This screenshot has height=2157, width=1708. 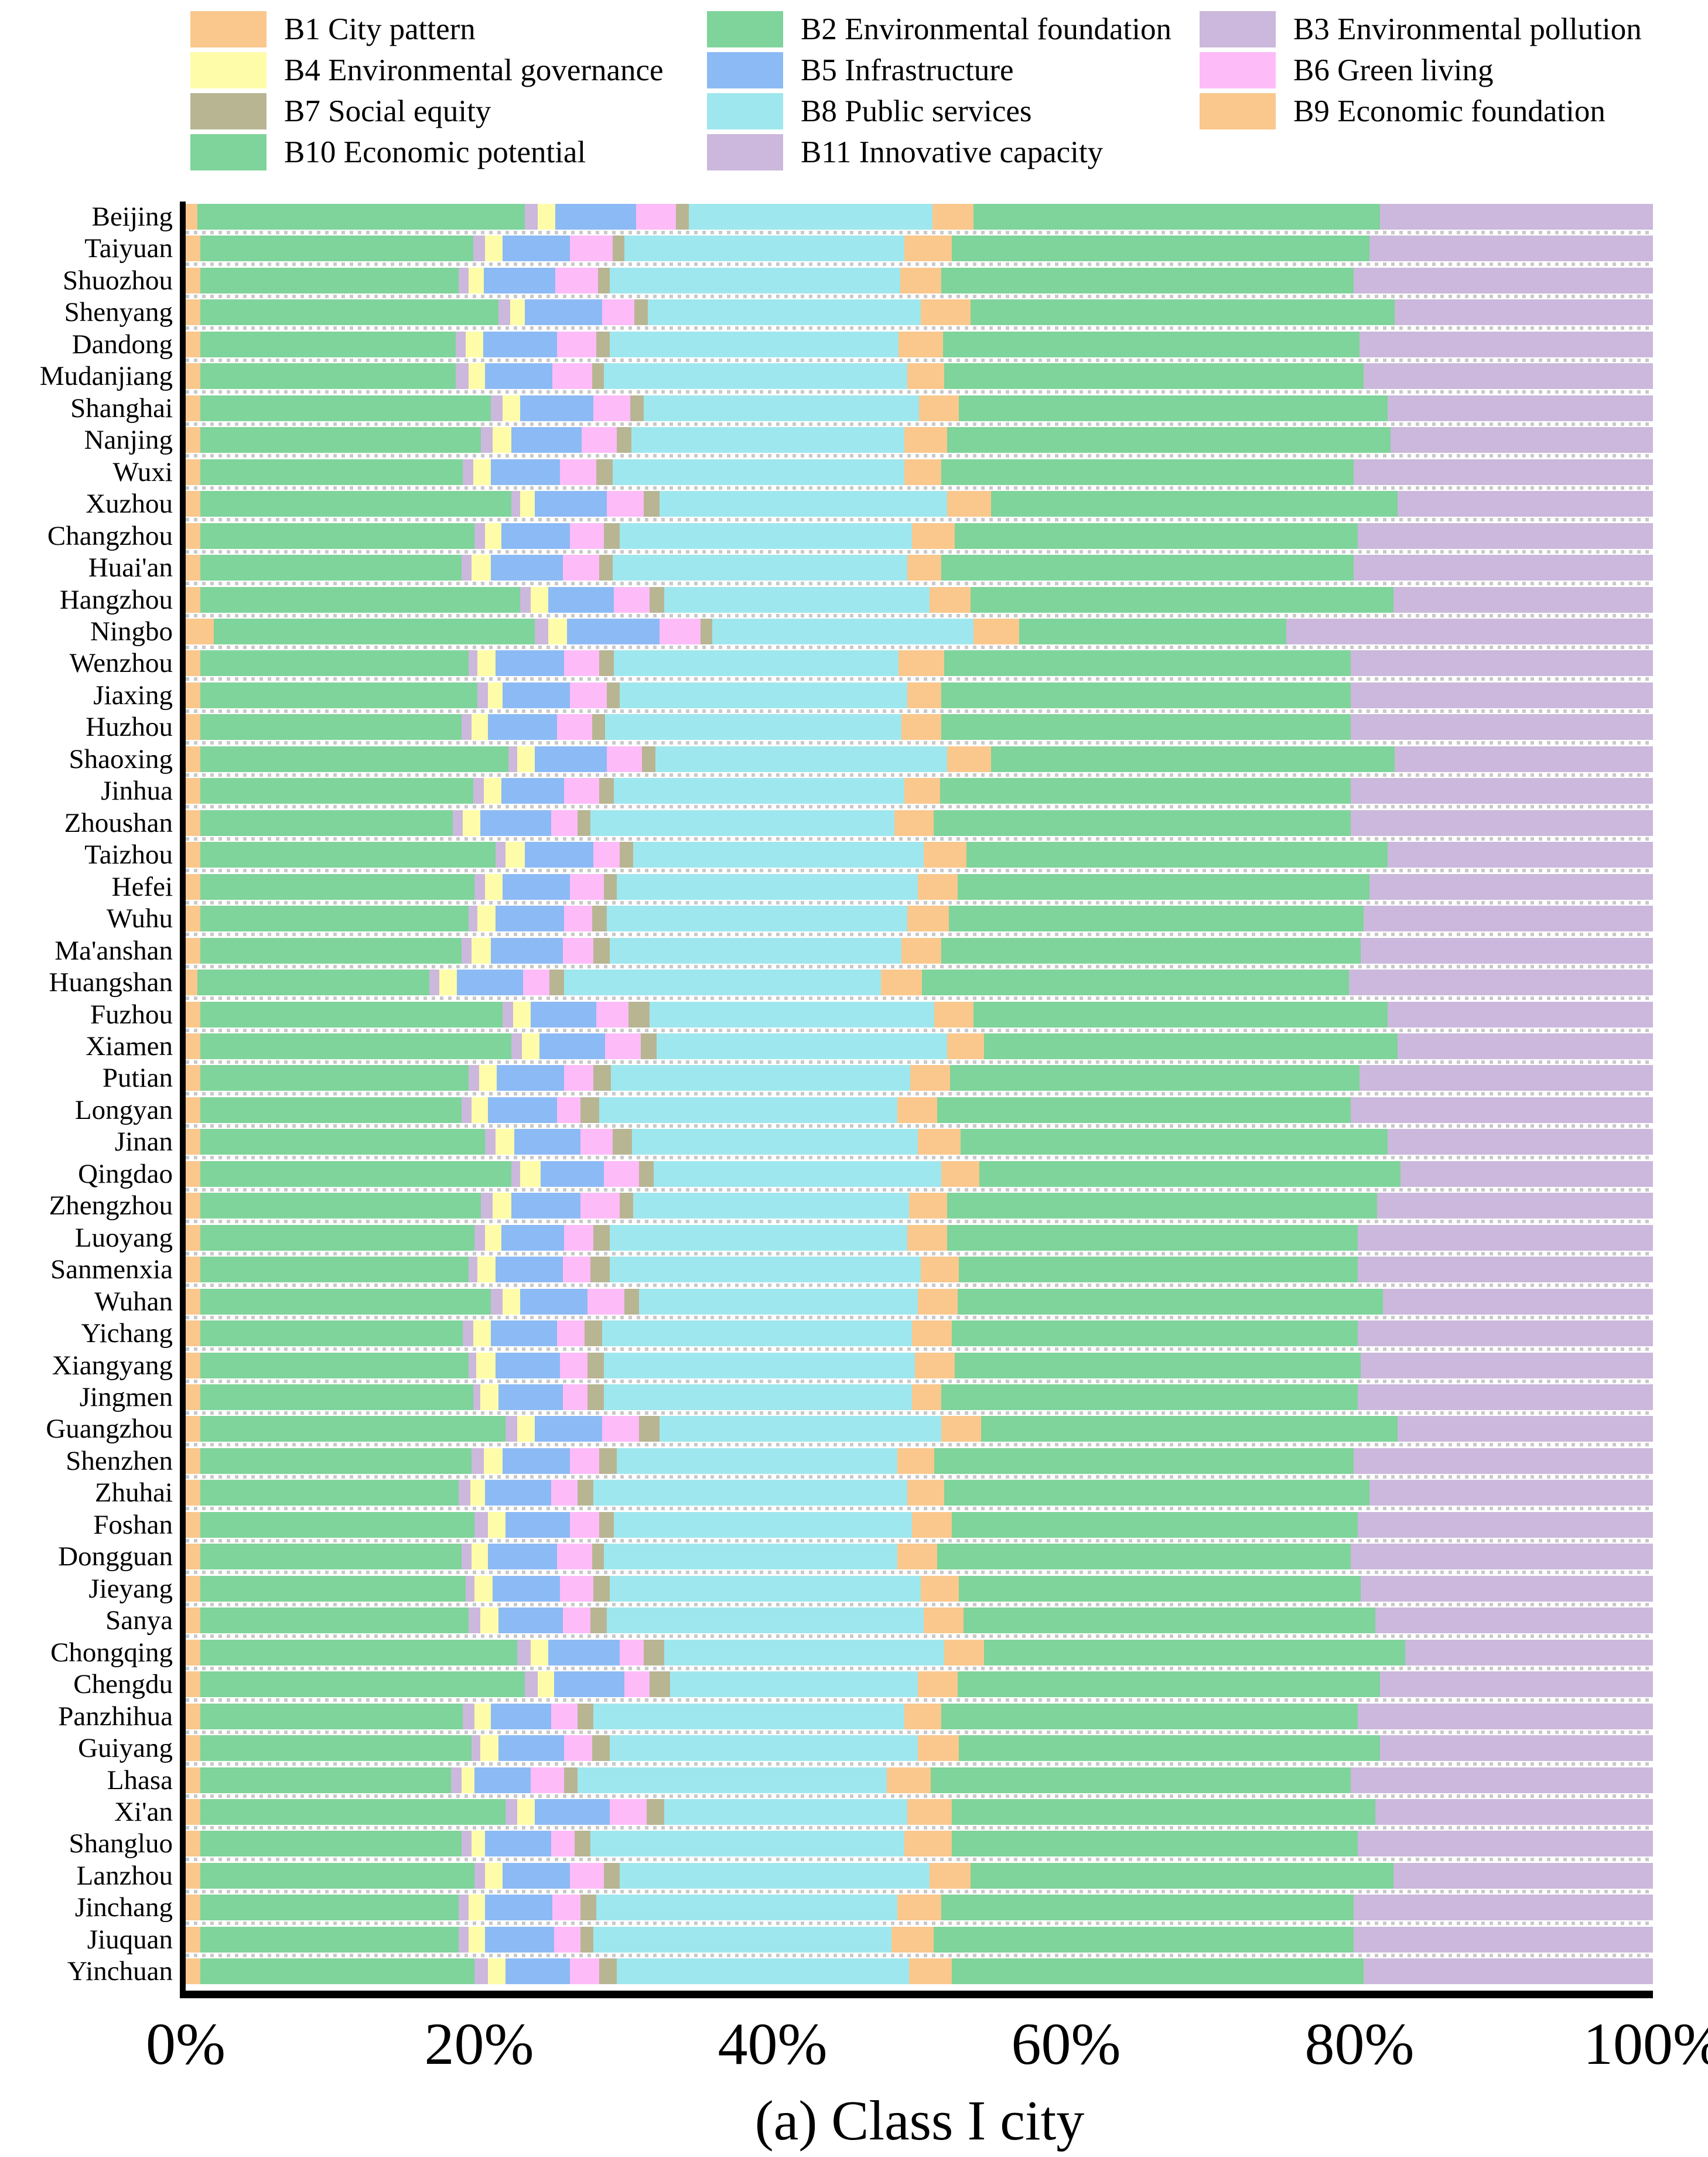 What do you see at coordinates (132, 217) in the screenshot?
I see `city-label-Beijing: Beijing` at bounding box center [132, 217].